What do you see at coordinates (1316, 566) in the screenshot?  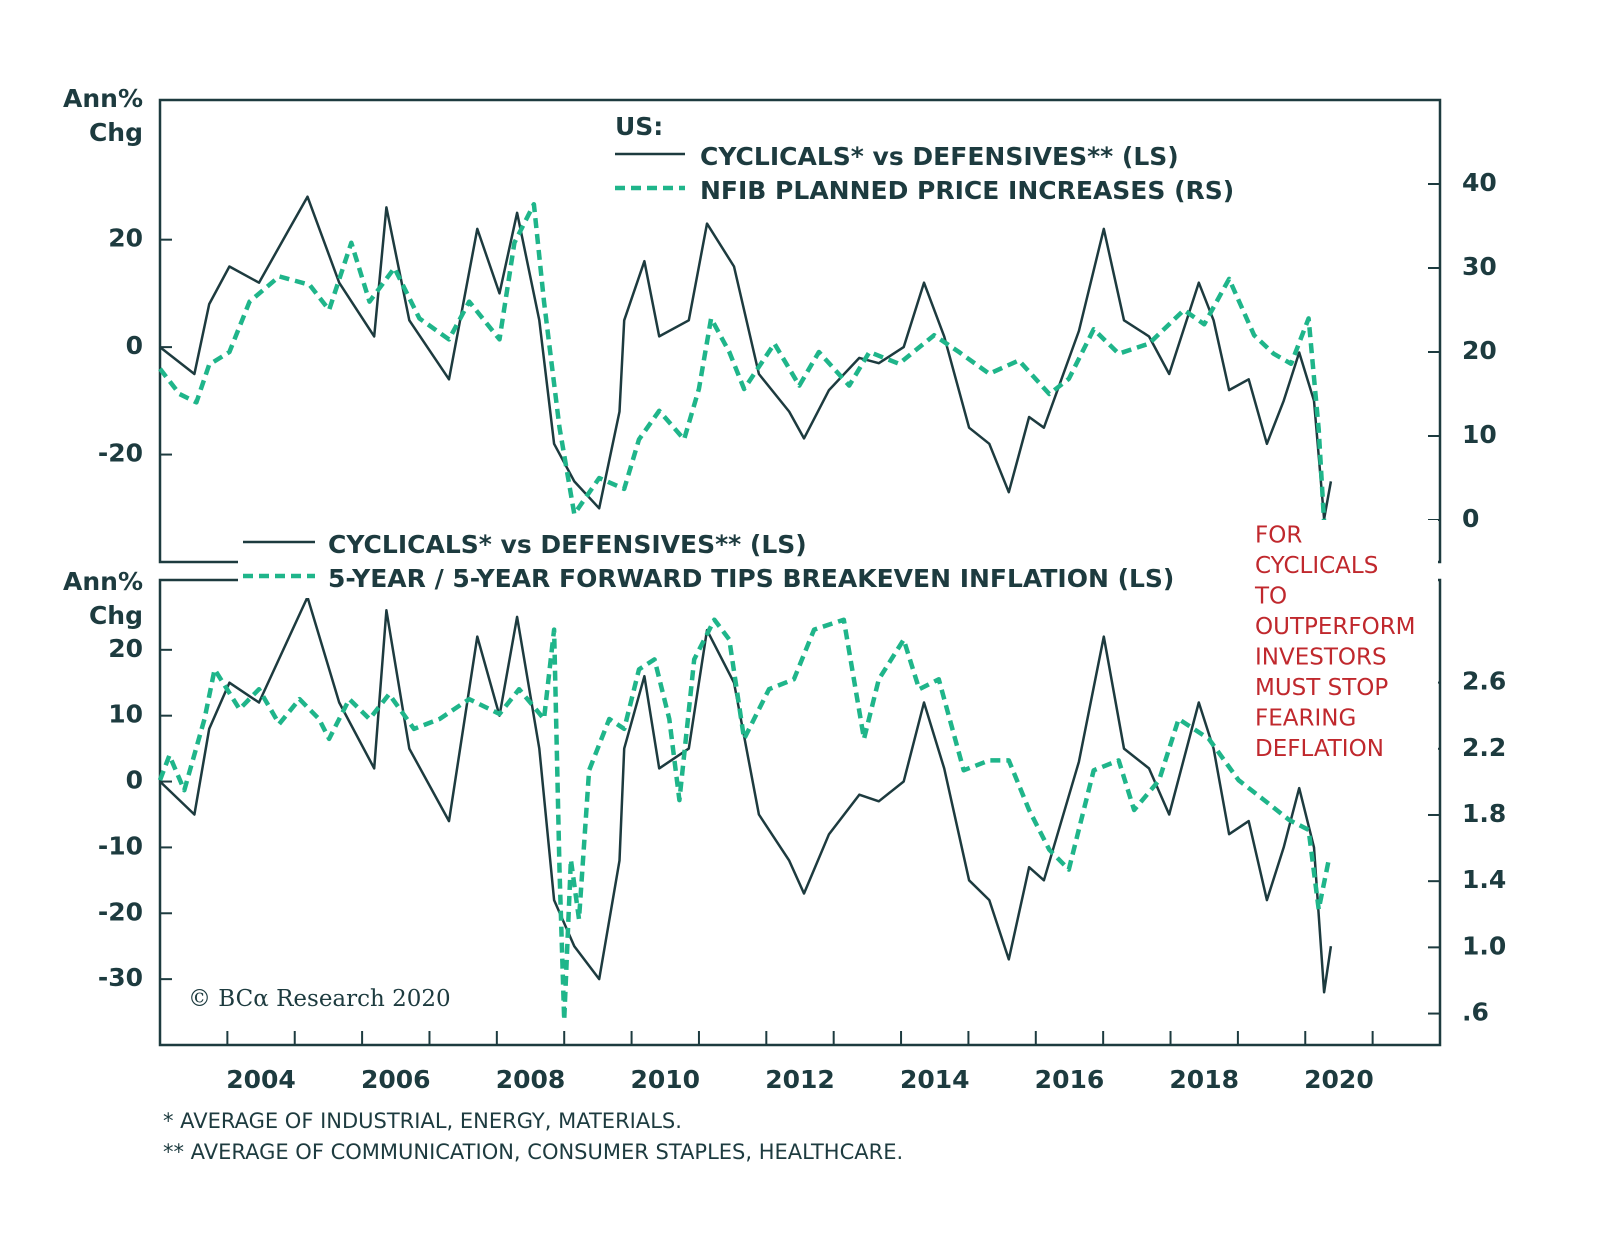 I see `annotation: CYCLICALS` at bounding box center [1316, 566].